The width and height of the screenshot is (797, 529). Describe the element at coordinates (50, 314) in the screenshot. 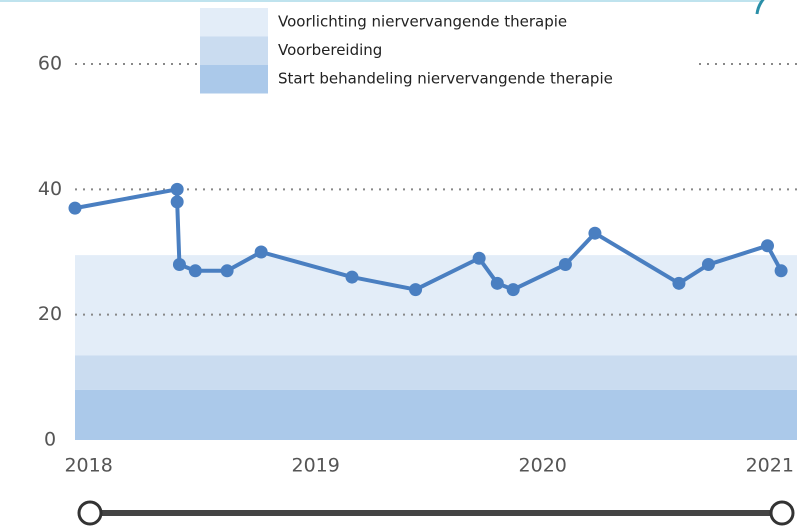

I see `y-tick-label: 20` at that location.